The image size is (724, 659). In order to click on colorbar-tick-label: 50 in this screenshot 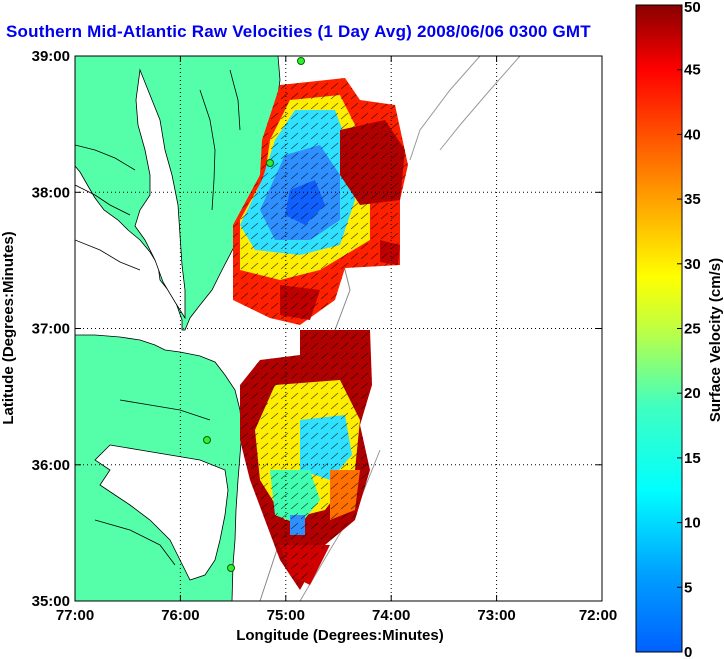, I will do `click(692, 8)`.